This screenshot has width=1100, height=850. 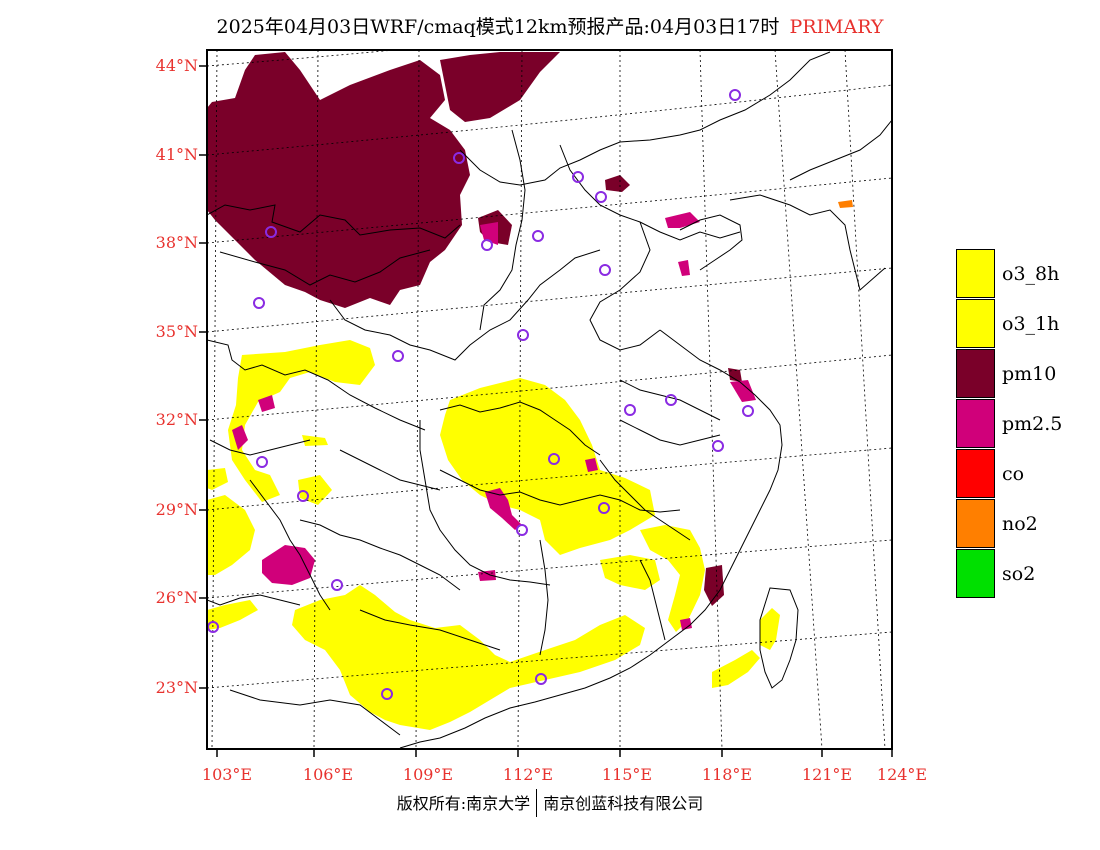 What do you see at coordinates (489, 233) in the screenshot?
I see `pm25-region-hebei` at bounding box center [489, 233].